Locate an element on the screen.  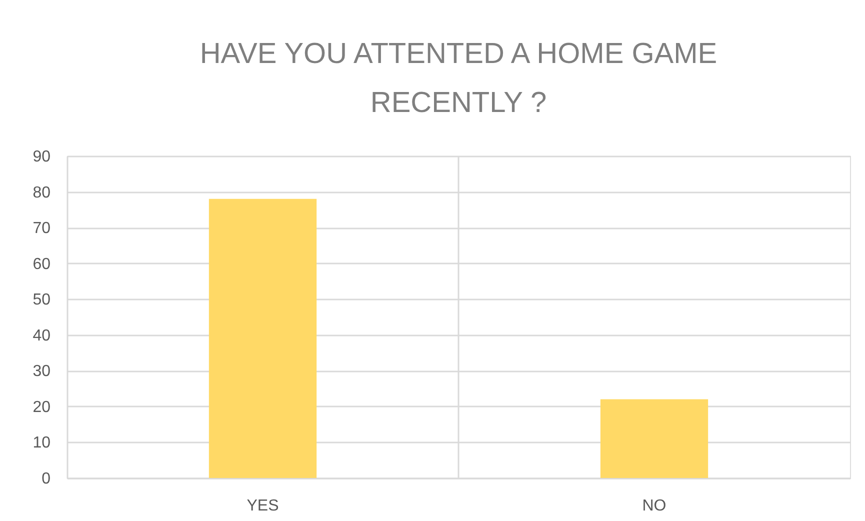
y-tick-label: 20 is located at coordinates (41, 407).